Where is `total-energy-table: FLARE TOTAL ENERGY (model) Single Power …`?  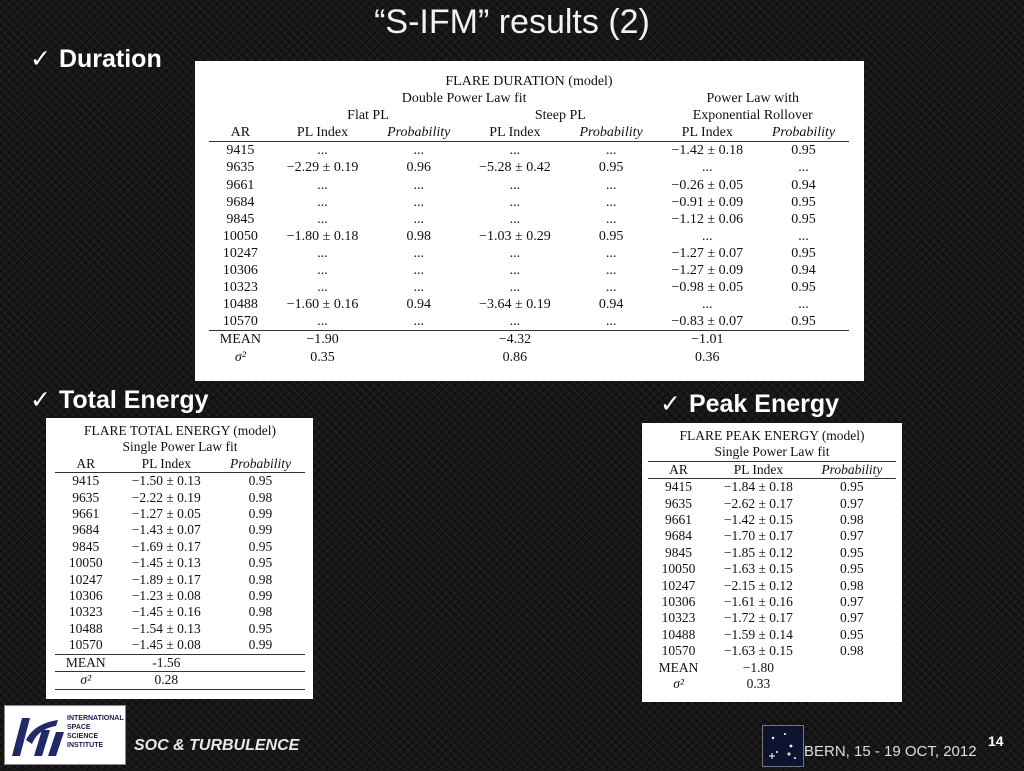
total-energy-table: FLARE TOTAL ENERGY (model) Single Power … is located at coordinates (180, 556).